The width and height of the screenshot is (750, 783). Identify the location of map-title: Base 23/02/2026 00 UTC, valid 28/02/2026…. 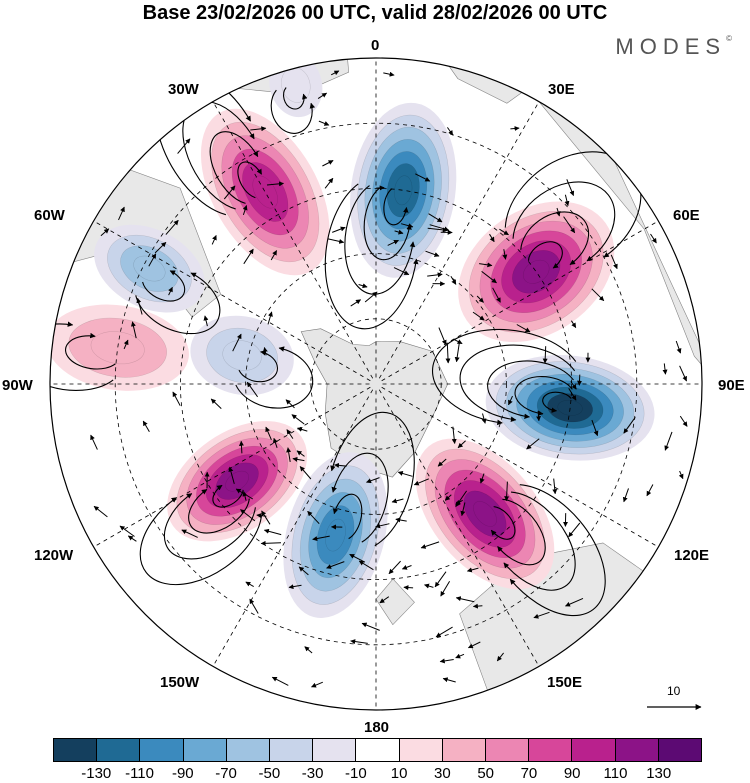
(375, 13).